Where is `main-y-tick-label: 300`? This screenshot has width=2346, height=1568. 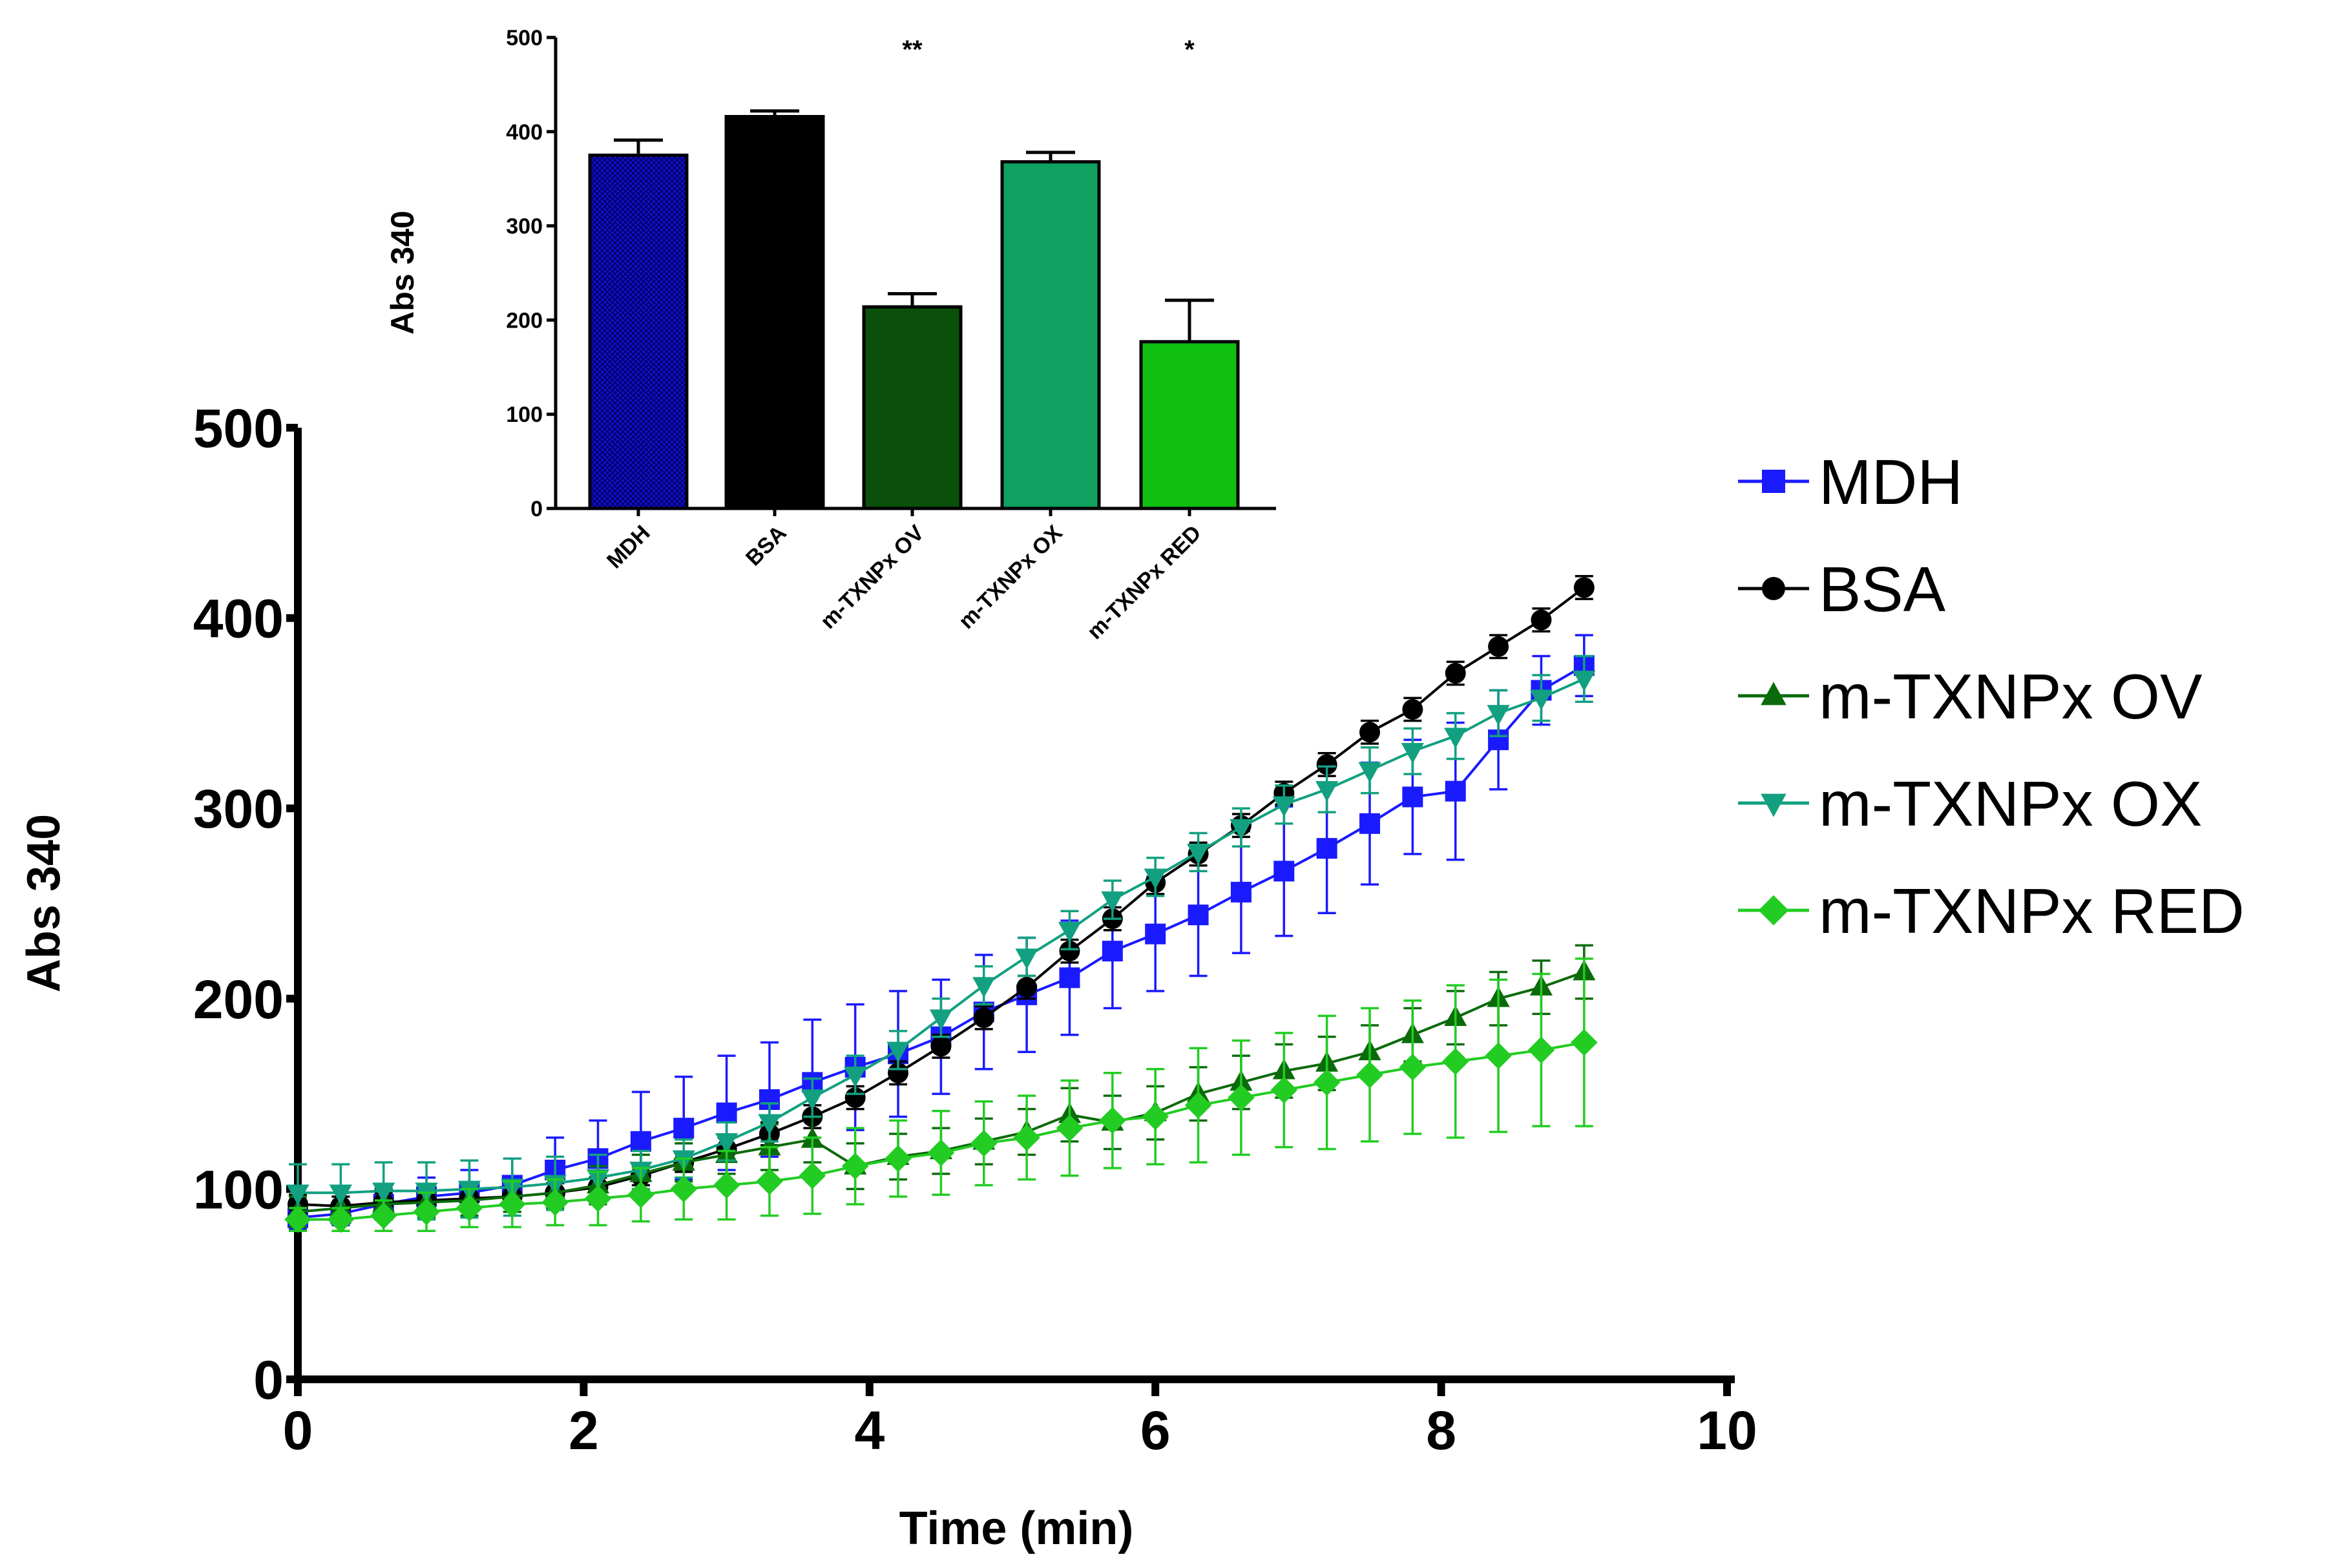
main-y-tick-label: 300 is located at coordinates (238, 809).